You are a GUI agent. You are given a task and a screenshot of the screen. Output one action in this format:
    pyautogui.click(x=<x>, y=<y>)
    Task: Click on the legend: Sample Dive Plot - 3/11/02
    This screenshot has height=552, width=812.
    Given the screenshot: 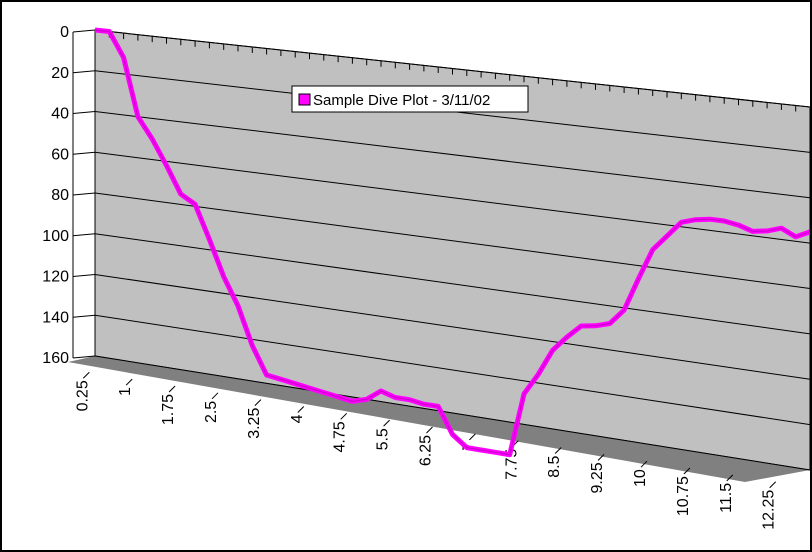 What is the action you would take?
    pyautogui.click(x=410, y=99)
    